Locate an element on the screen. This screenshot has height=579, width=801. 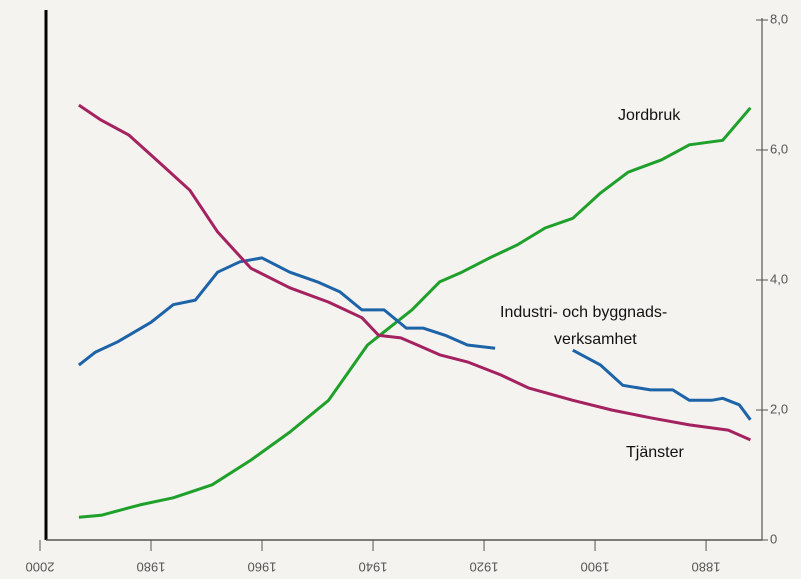
x-tick-label: 1880 is located at coordinates (706, 567).